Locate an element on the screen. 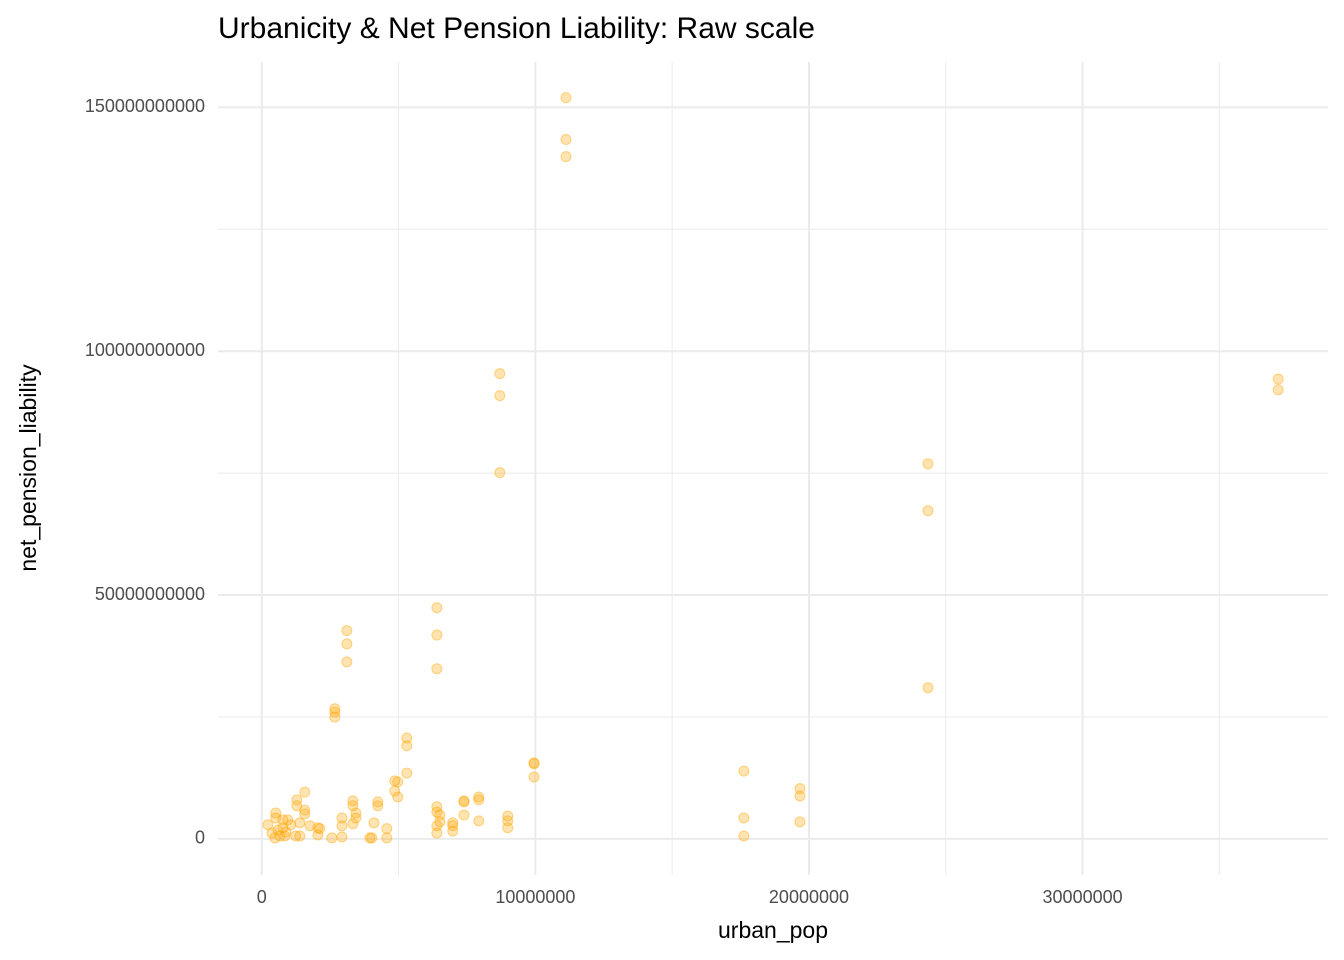 This screenshot has height=960, width=1344. x-tick-label: 10000000 is located at coordinates (535, 897).